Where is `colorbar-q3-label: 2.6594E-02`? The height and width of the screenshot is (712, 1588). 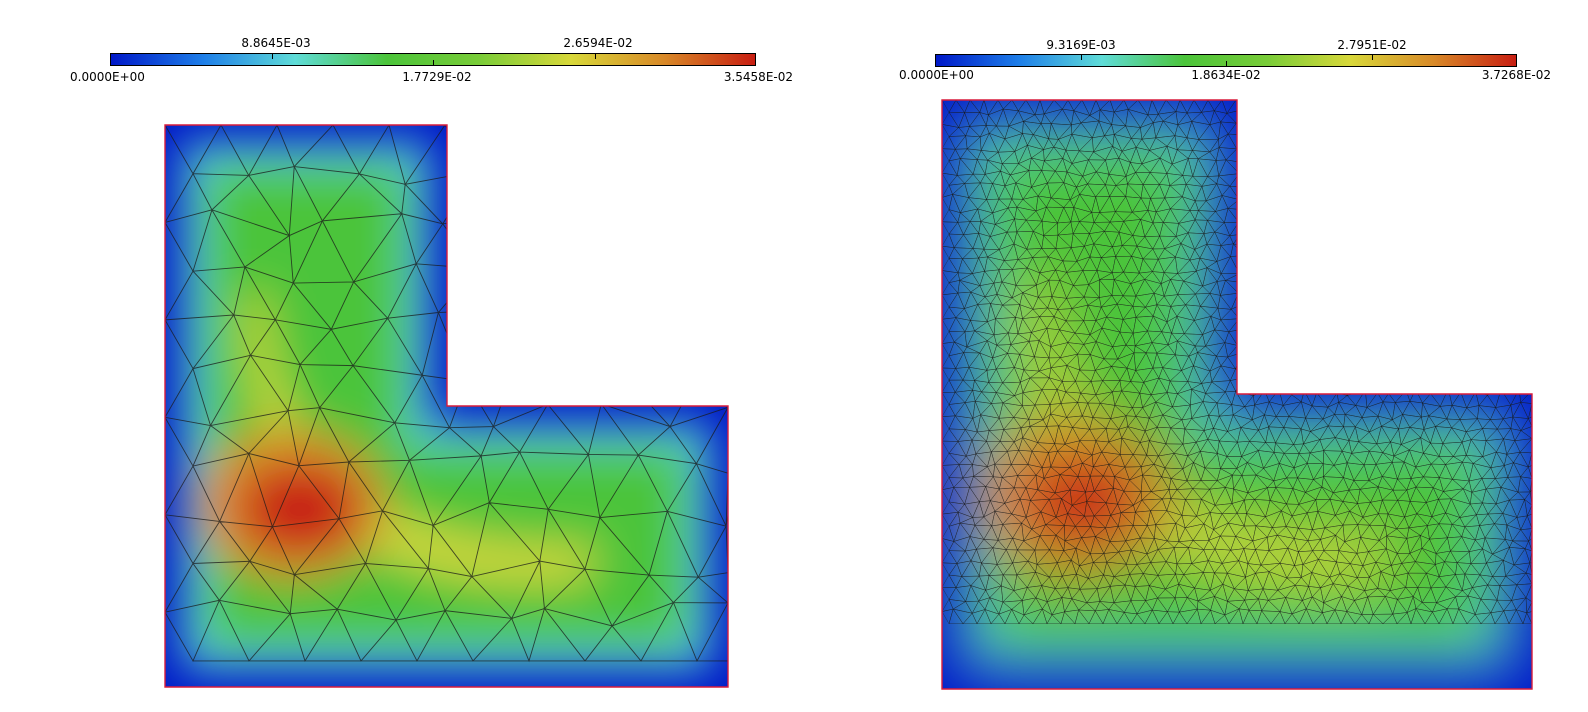
colorbar-q3-label: 2.6594E-02 is located at coordinates (598, 43).